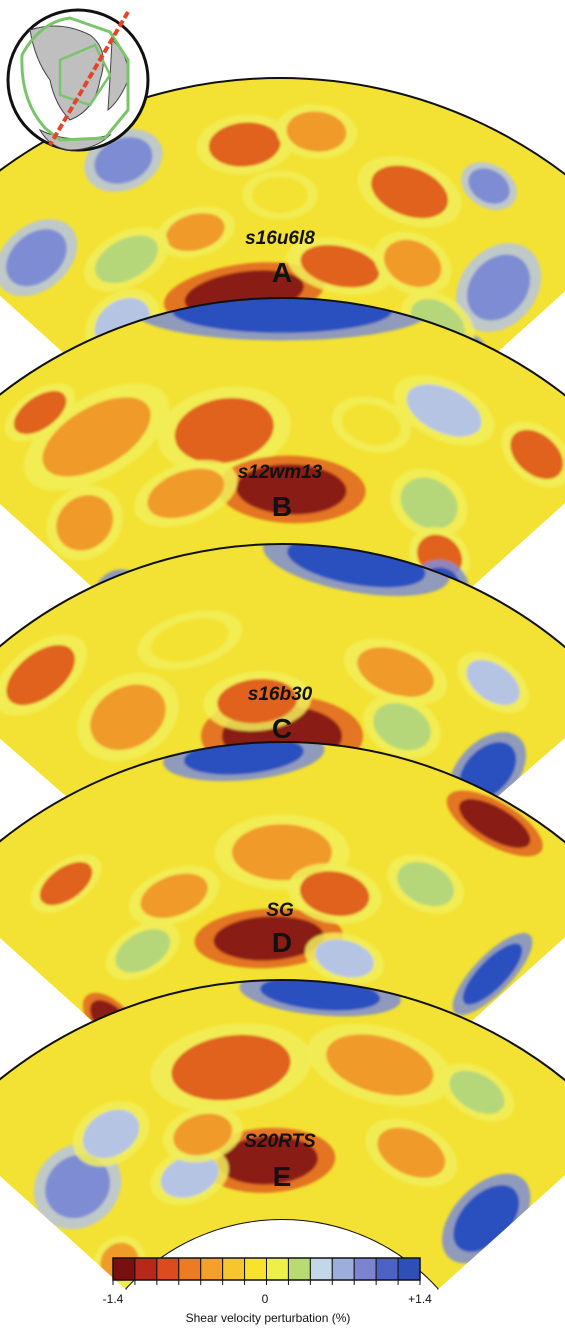 The width and height of the screenshot is (565, 1331). Describe the element at coordinates (280, 472) in the screenshot. I see `model-label-b: s12wm13` at that location.